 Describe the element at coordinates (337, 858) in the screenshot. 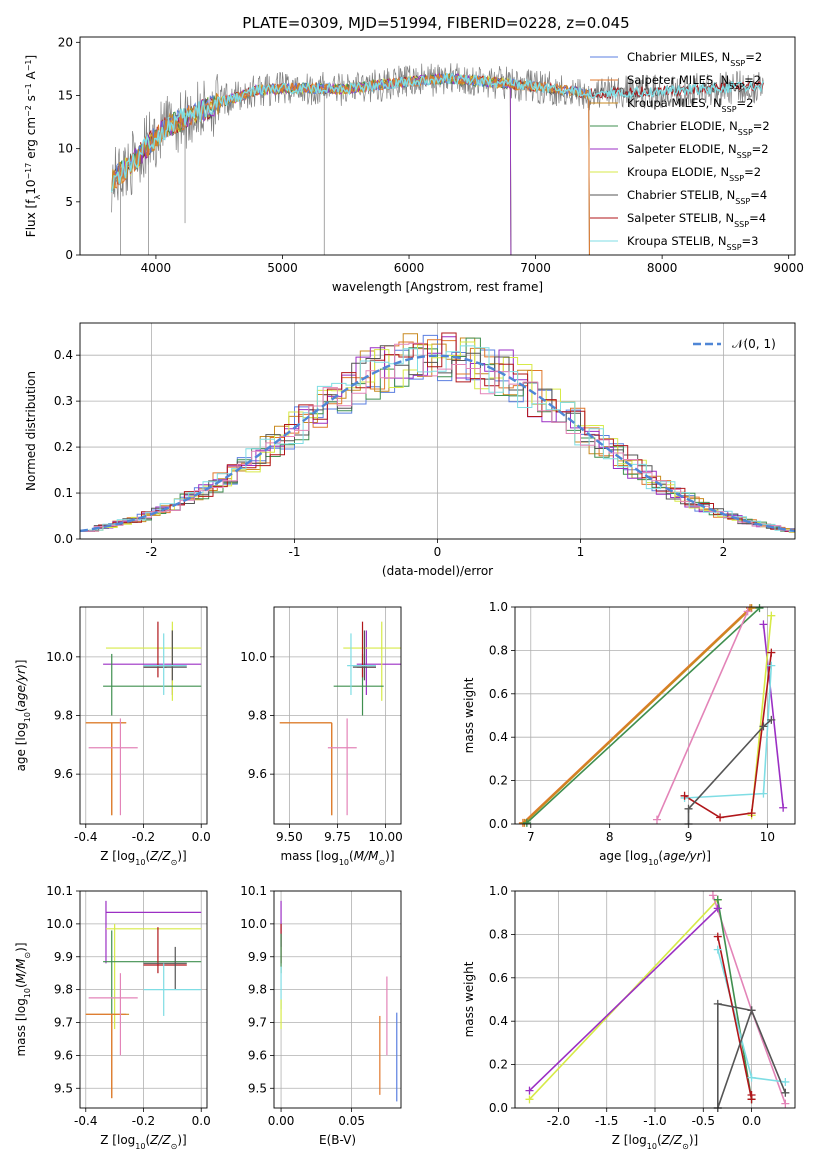

I see `age-vs-mass-xlabel: mass [log10(M/M⊙)]` at that location.